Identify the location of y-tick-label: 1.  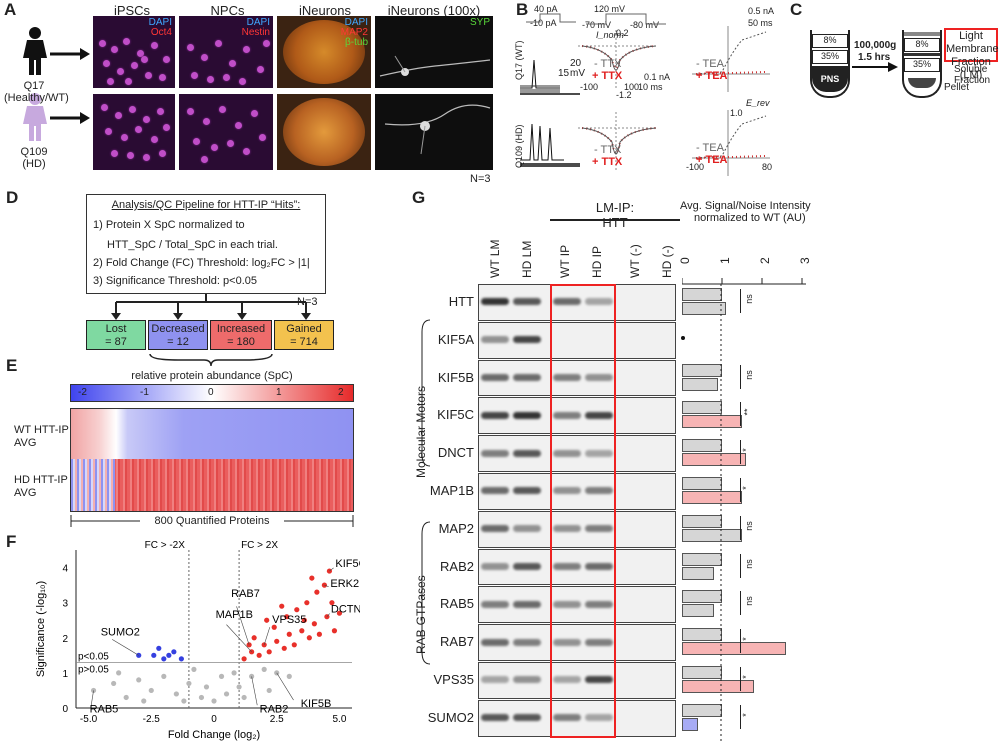
(65, 674).